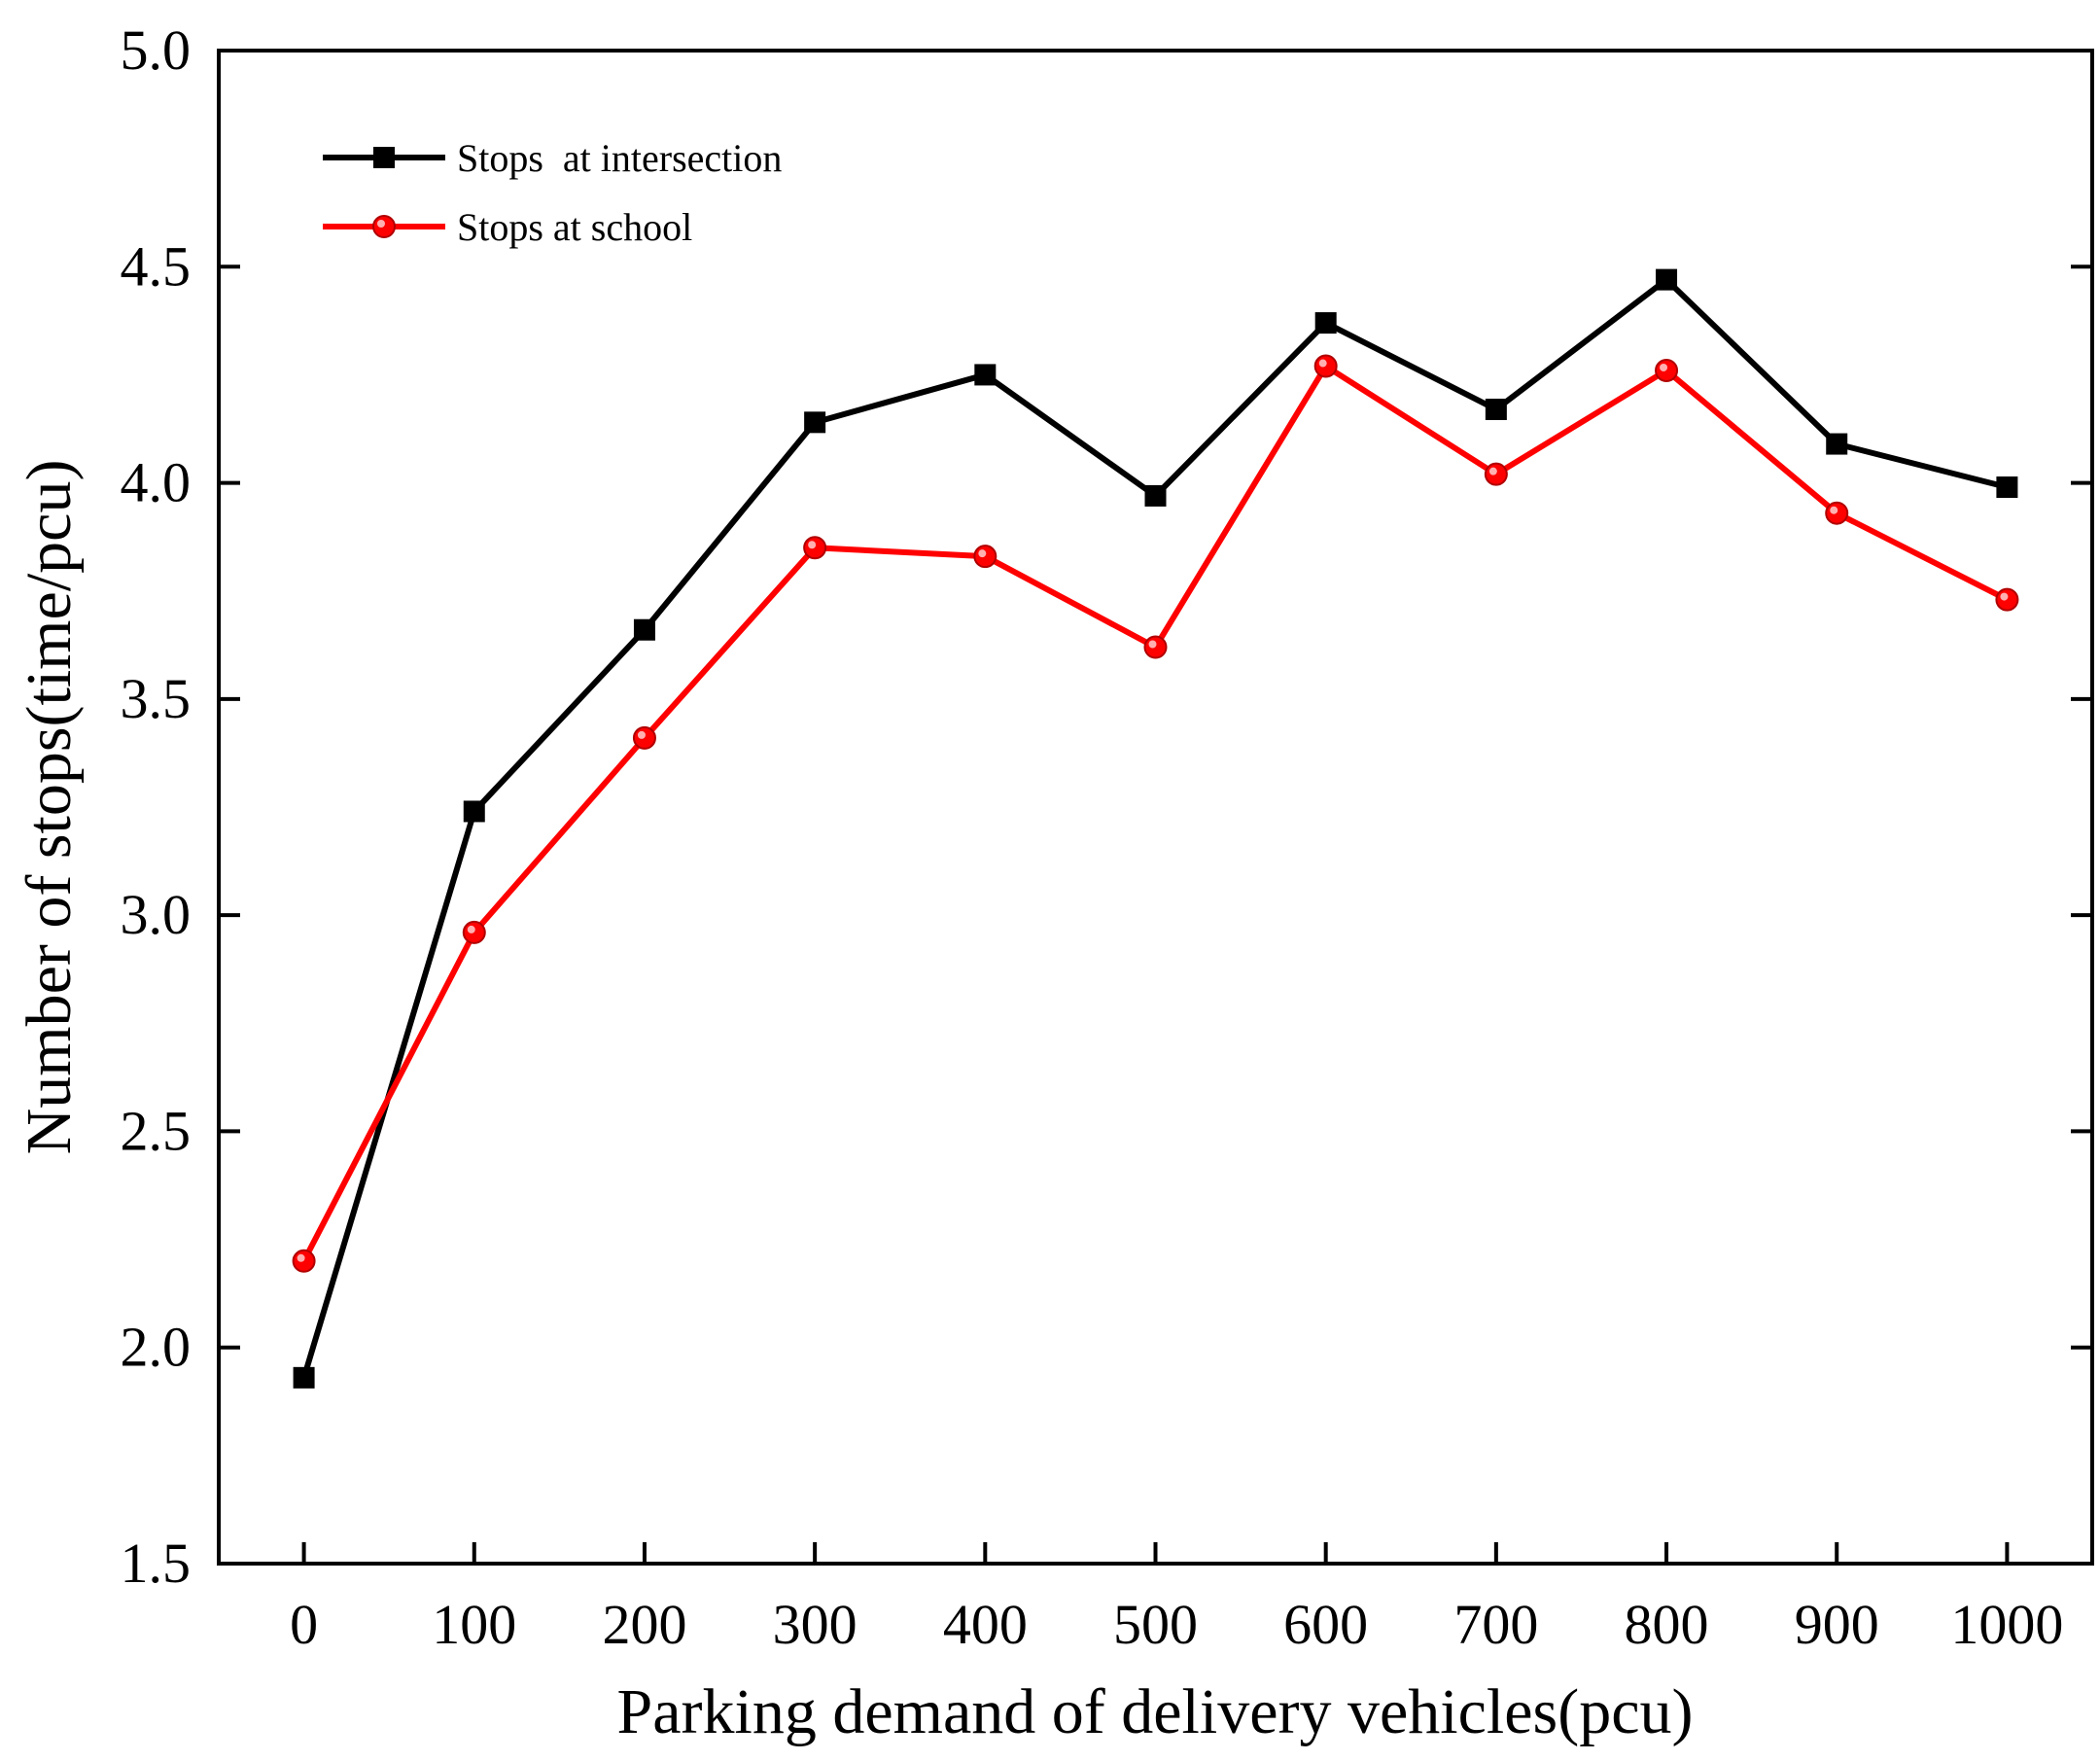  I want to click on y-tick-label: 2.5, so click(156, 1130).